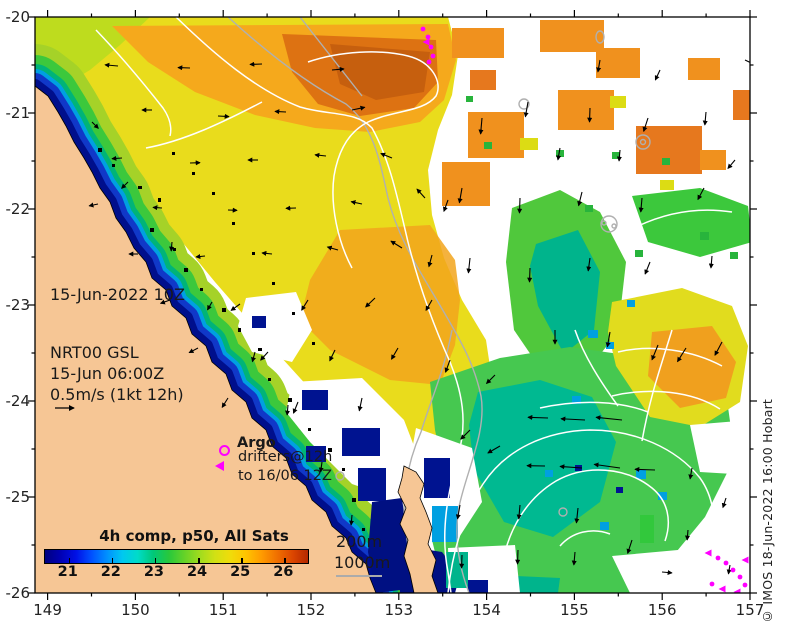 This screenshot has height=624, width=789. I want to click on colorbar-title: 4h comp, p50, All Sats, so click(194, 536).